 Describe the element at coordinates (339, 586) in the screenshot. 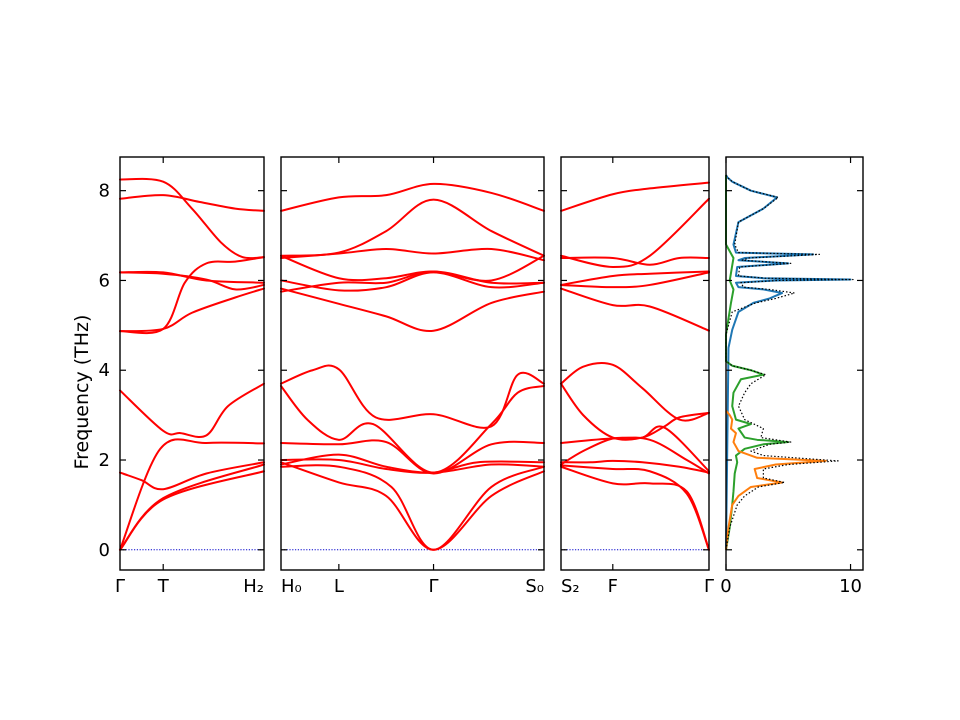

I see `x-tick-label: L` at that location.